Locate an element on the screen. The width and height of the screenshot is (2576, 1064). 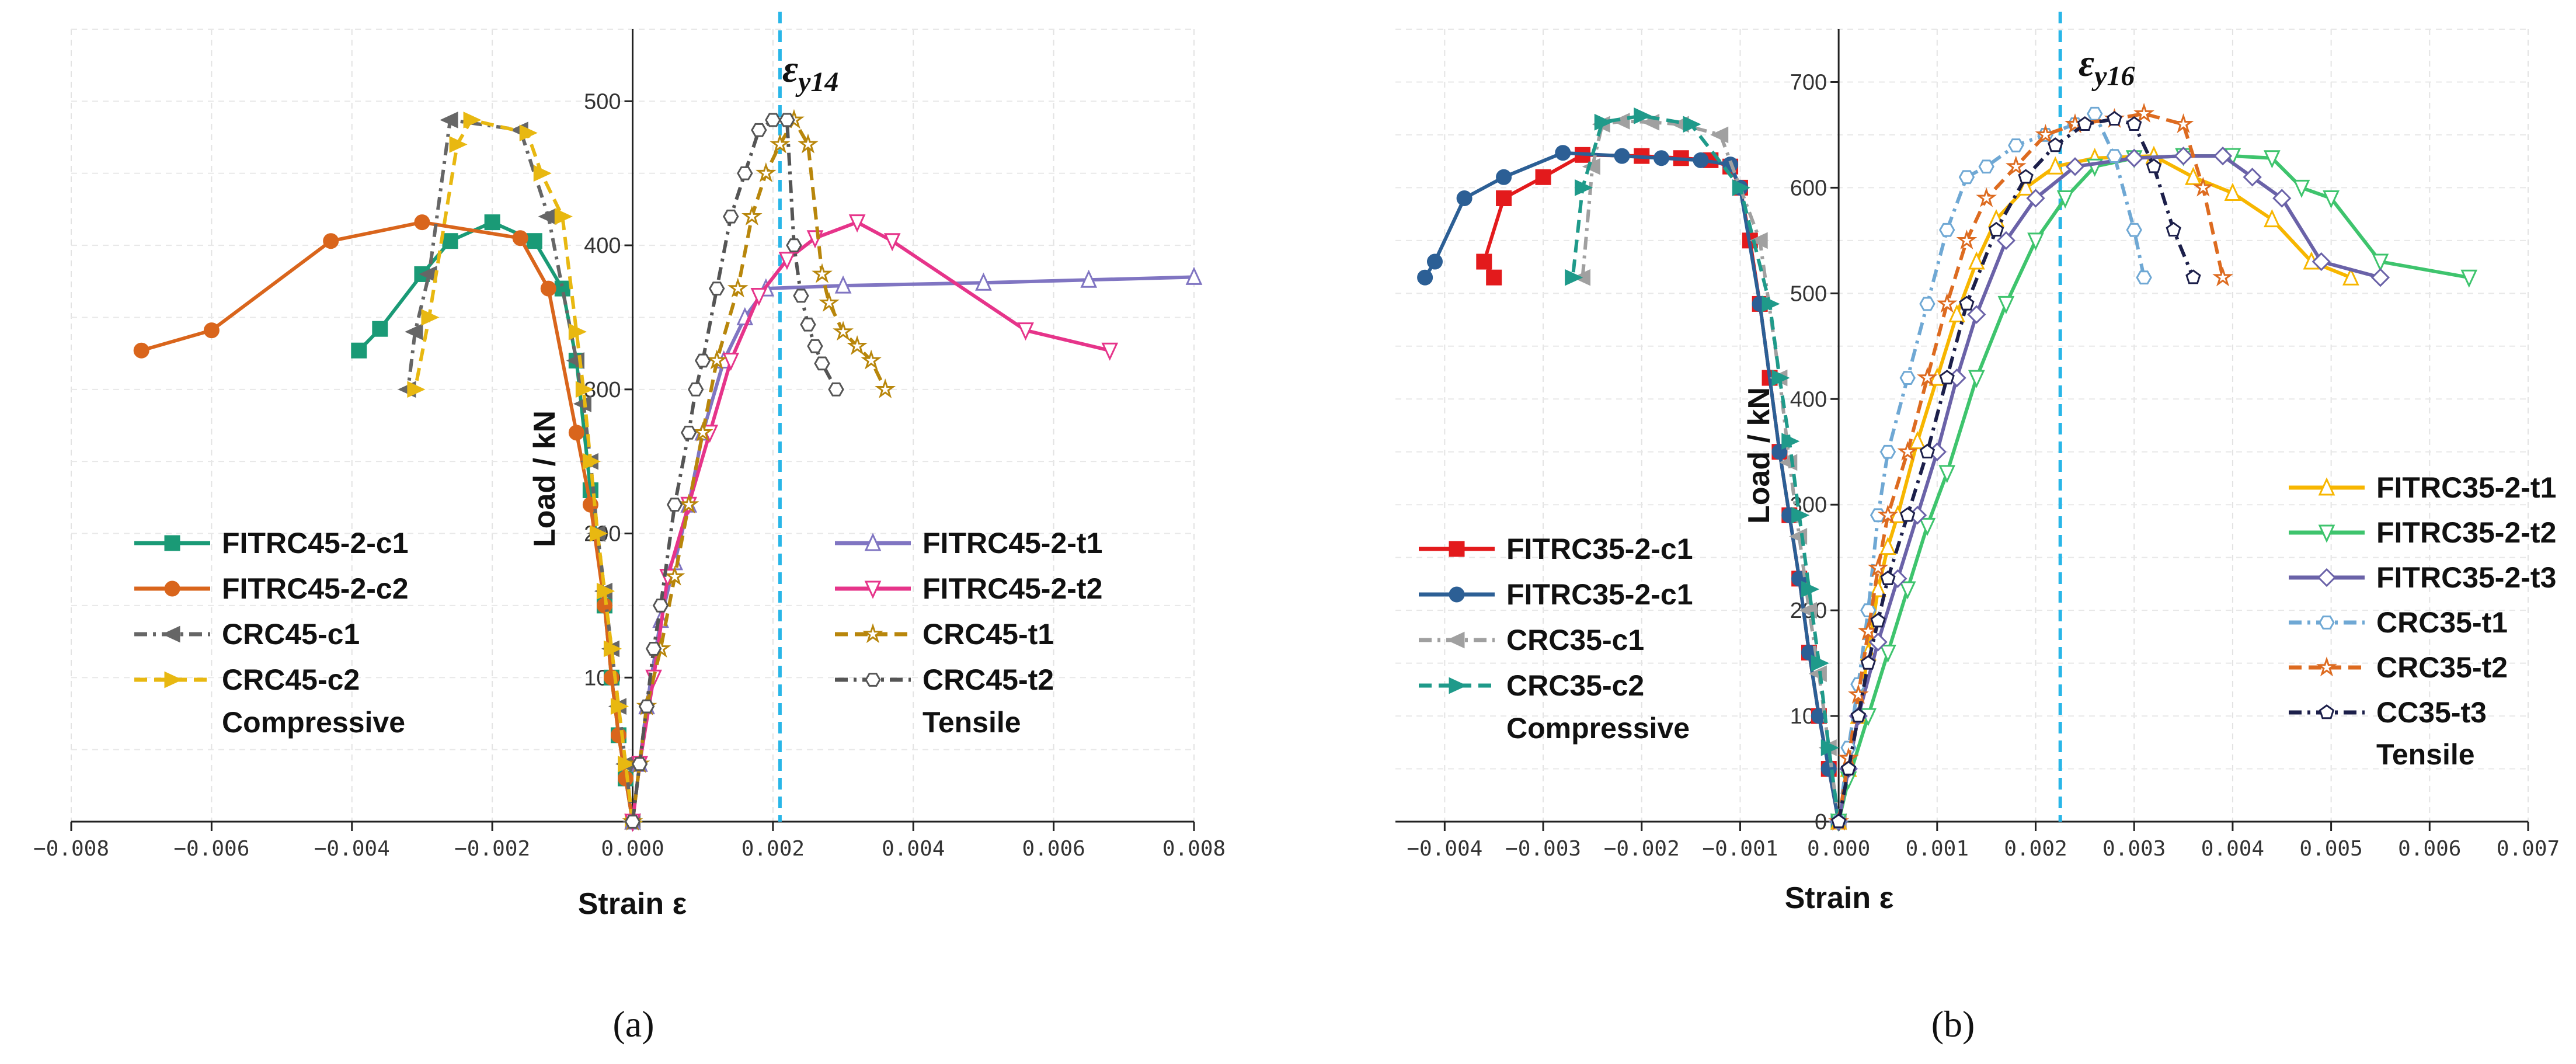
y-tick-label: 0 is located at coordinates (1821, 822).